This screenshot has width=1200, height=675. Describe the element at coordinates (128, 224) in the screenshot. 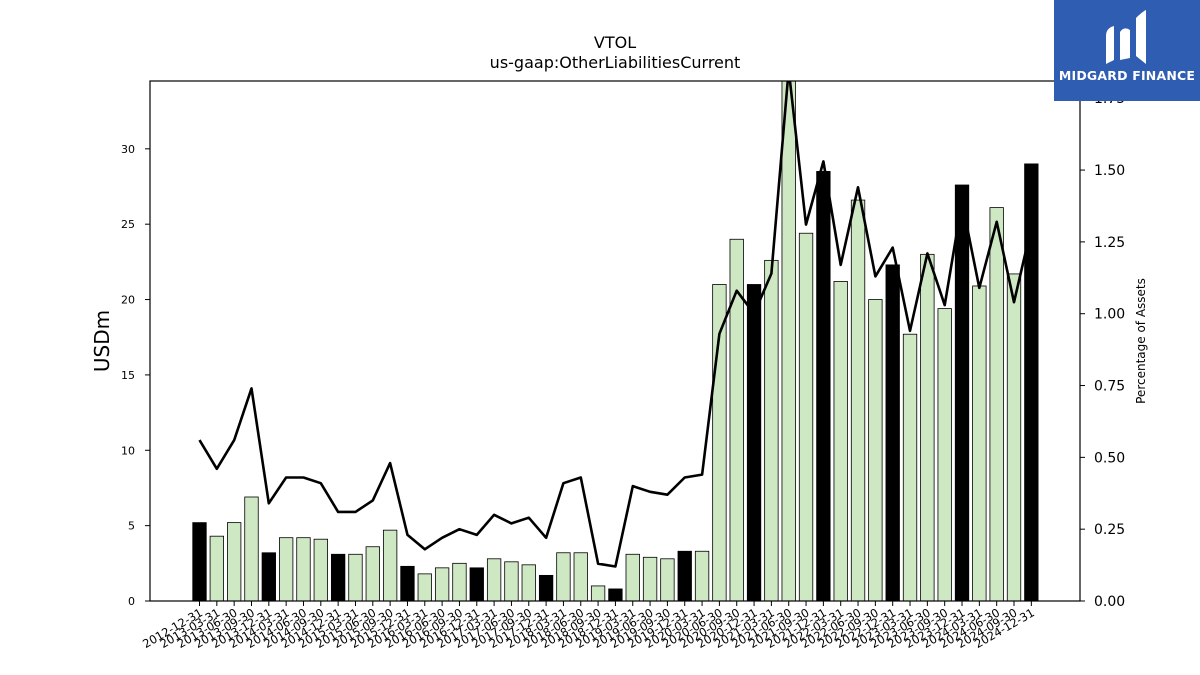

I see `y-tick-label: 25` at that location.